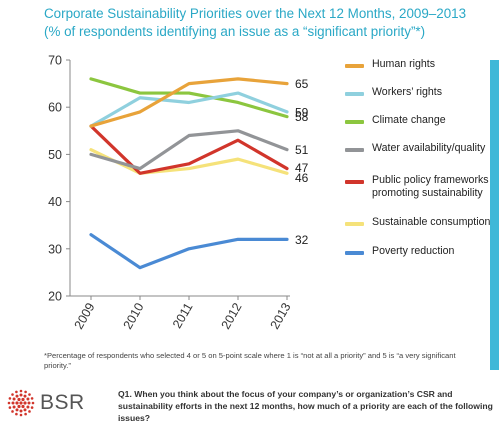  I want to click on brand-name: BSR, so click(62, 402).